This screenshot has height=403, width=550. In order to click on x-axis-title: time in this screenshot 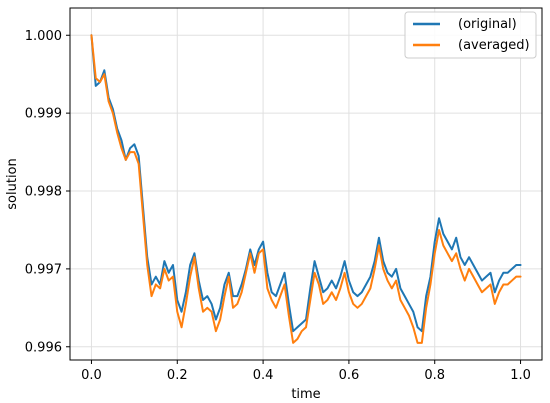, I will do `click(305, 394)`.